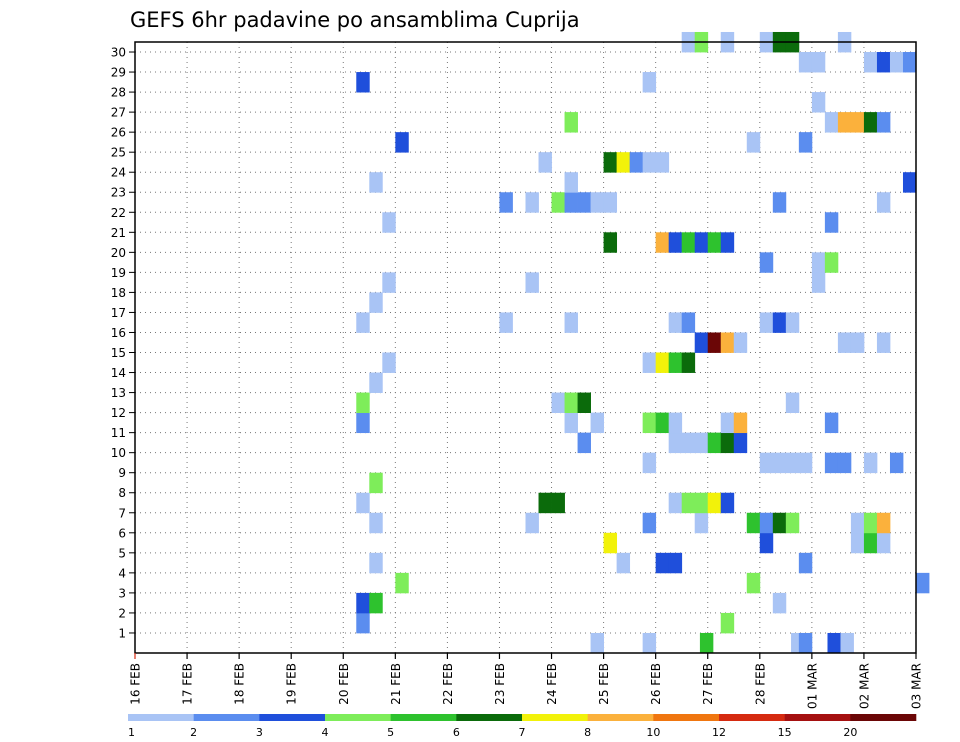 The height and width of the screenshot is (742, 960). I want to click on y-tick-label: 21, so click(118, 233).